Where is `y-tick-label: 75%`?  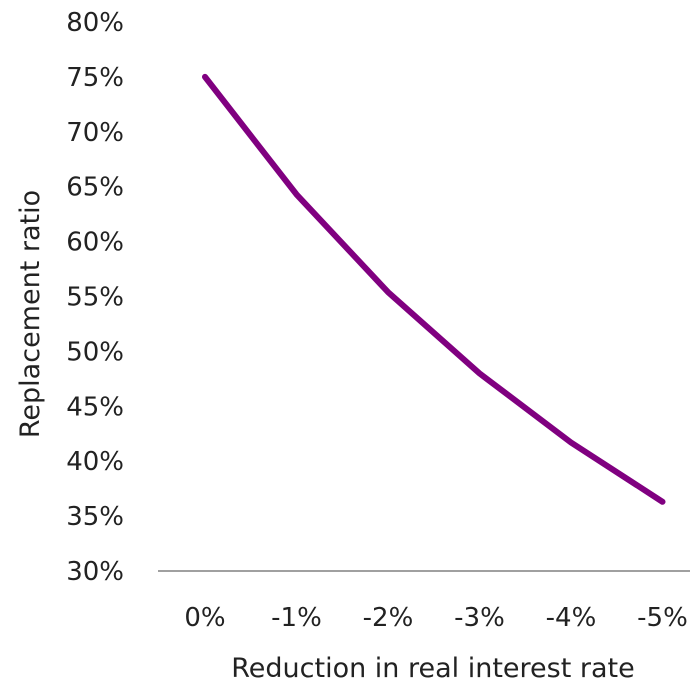 y-tick-label: 75% is located at coordinates (95, 78).